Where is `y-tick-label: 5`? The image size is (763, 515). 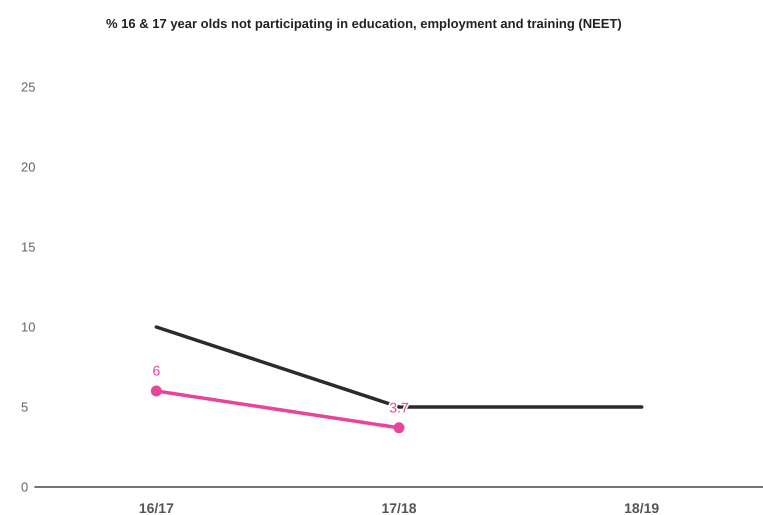 y-tick-label: 5 is located at coordinates (24, 407).